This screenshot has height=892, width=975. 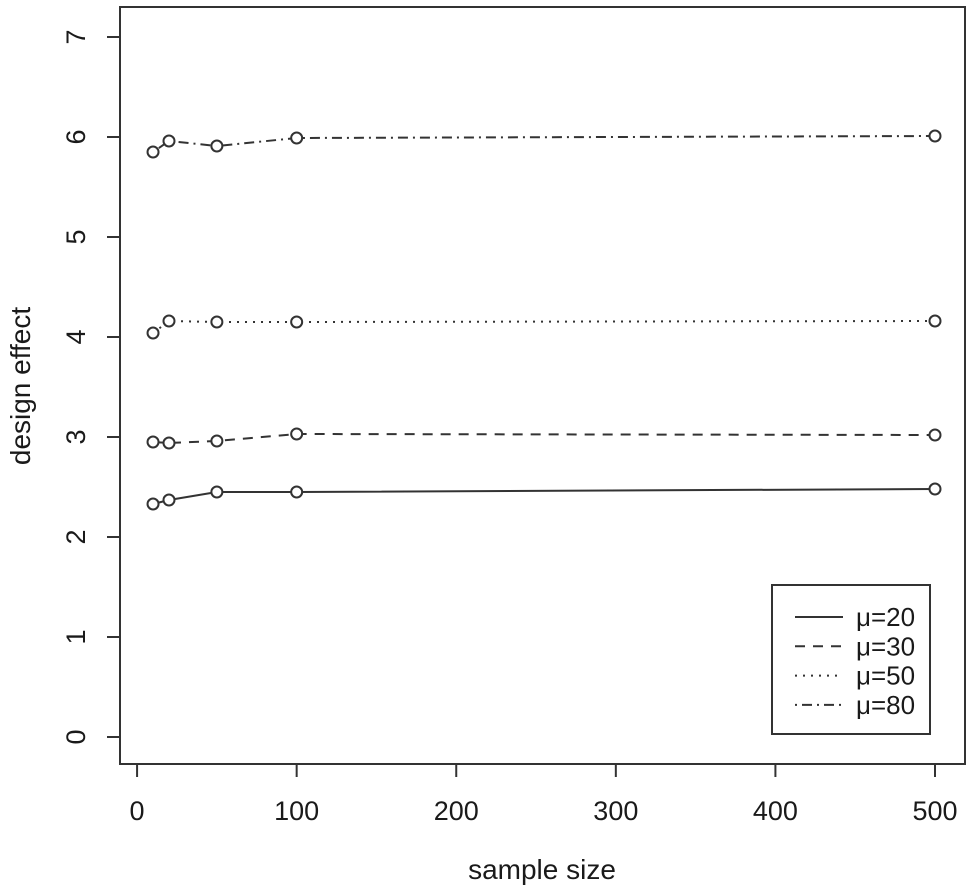 What do you see at coordinates (20, 386) in the screenshot?
I see `y-axis-title: design effect` at bounding box center [20, 386].